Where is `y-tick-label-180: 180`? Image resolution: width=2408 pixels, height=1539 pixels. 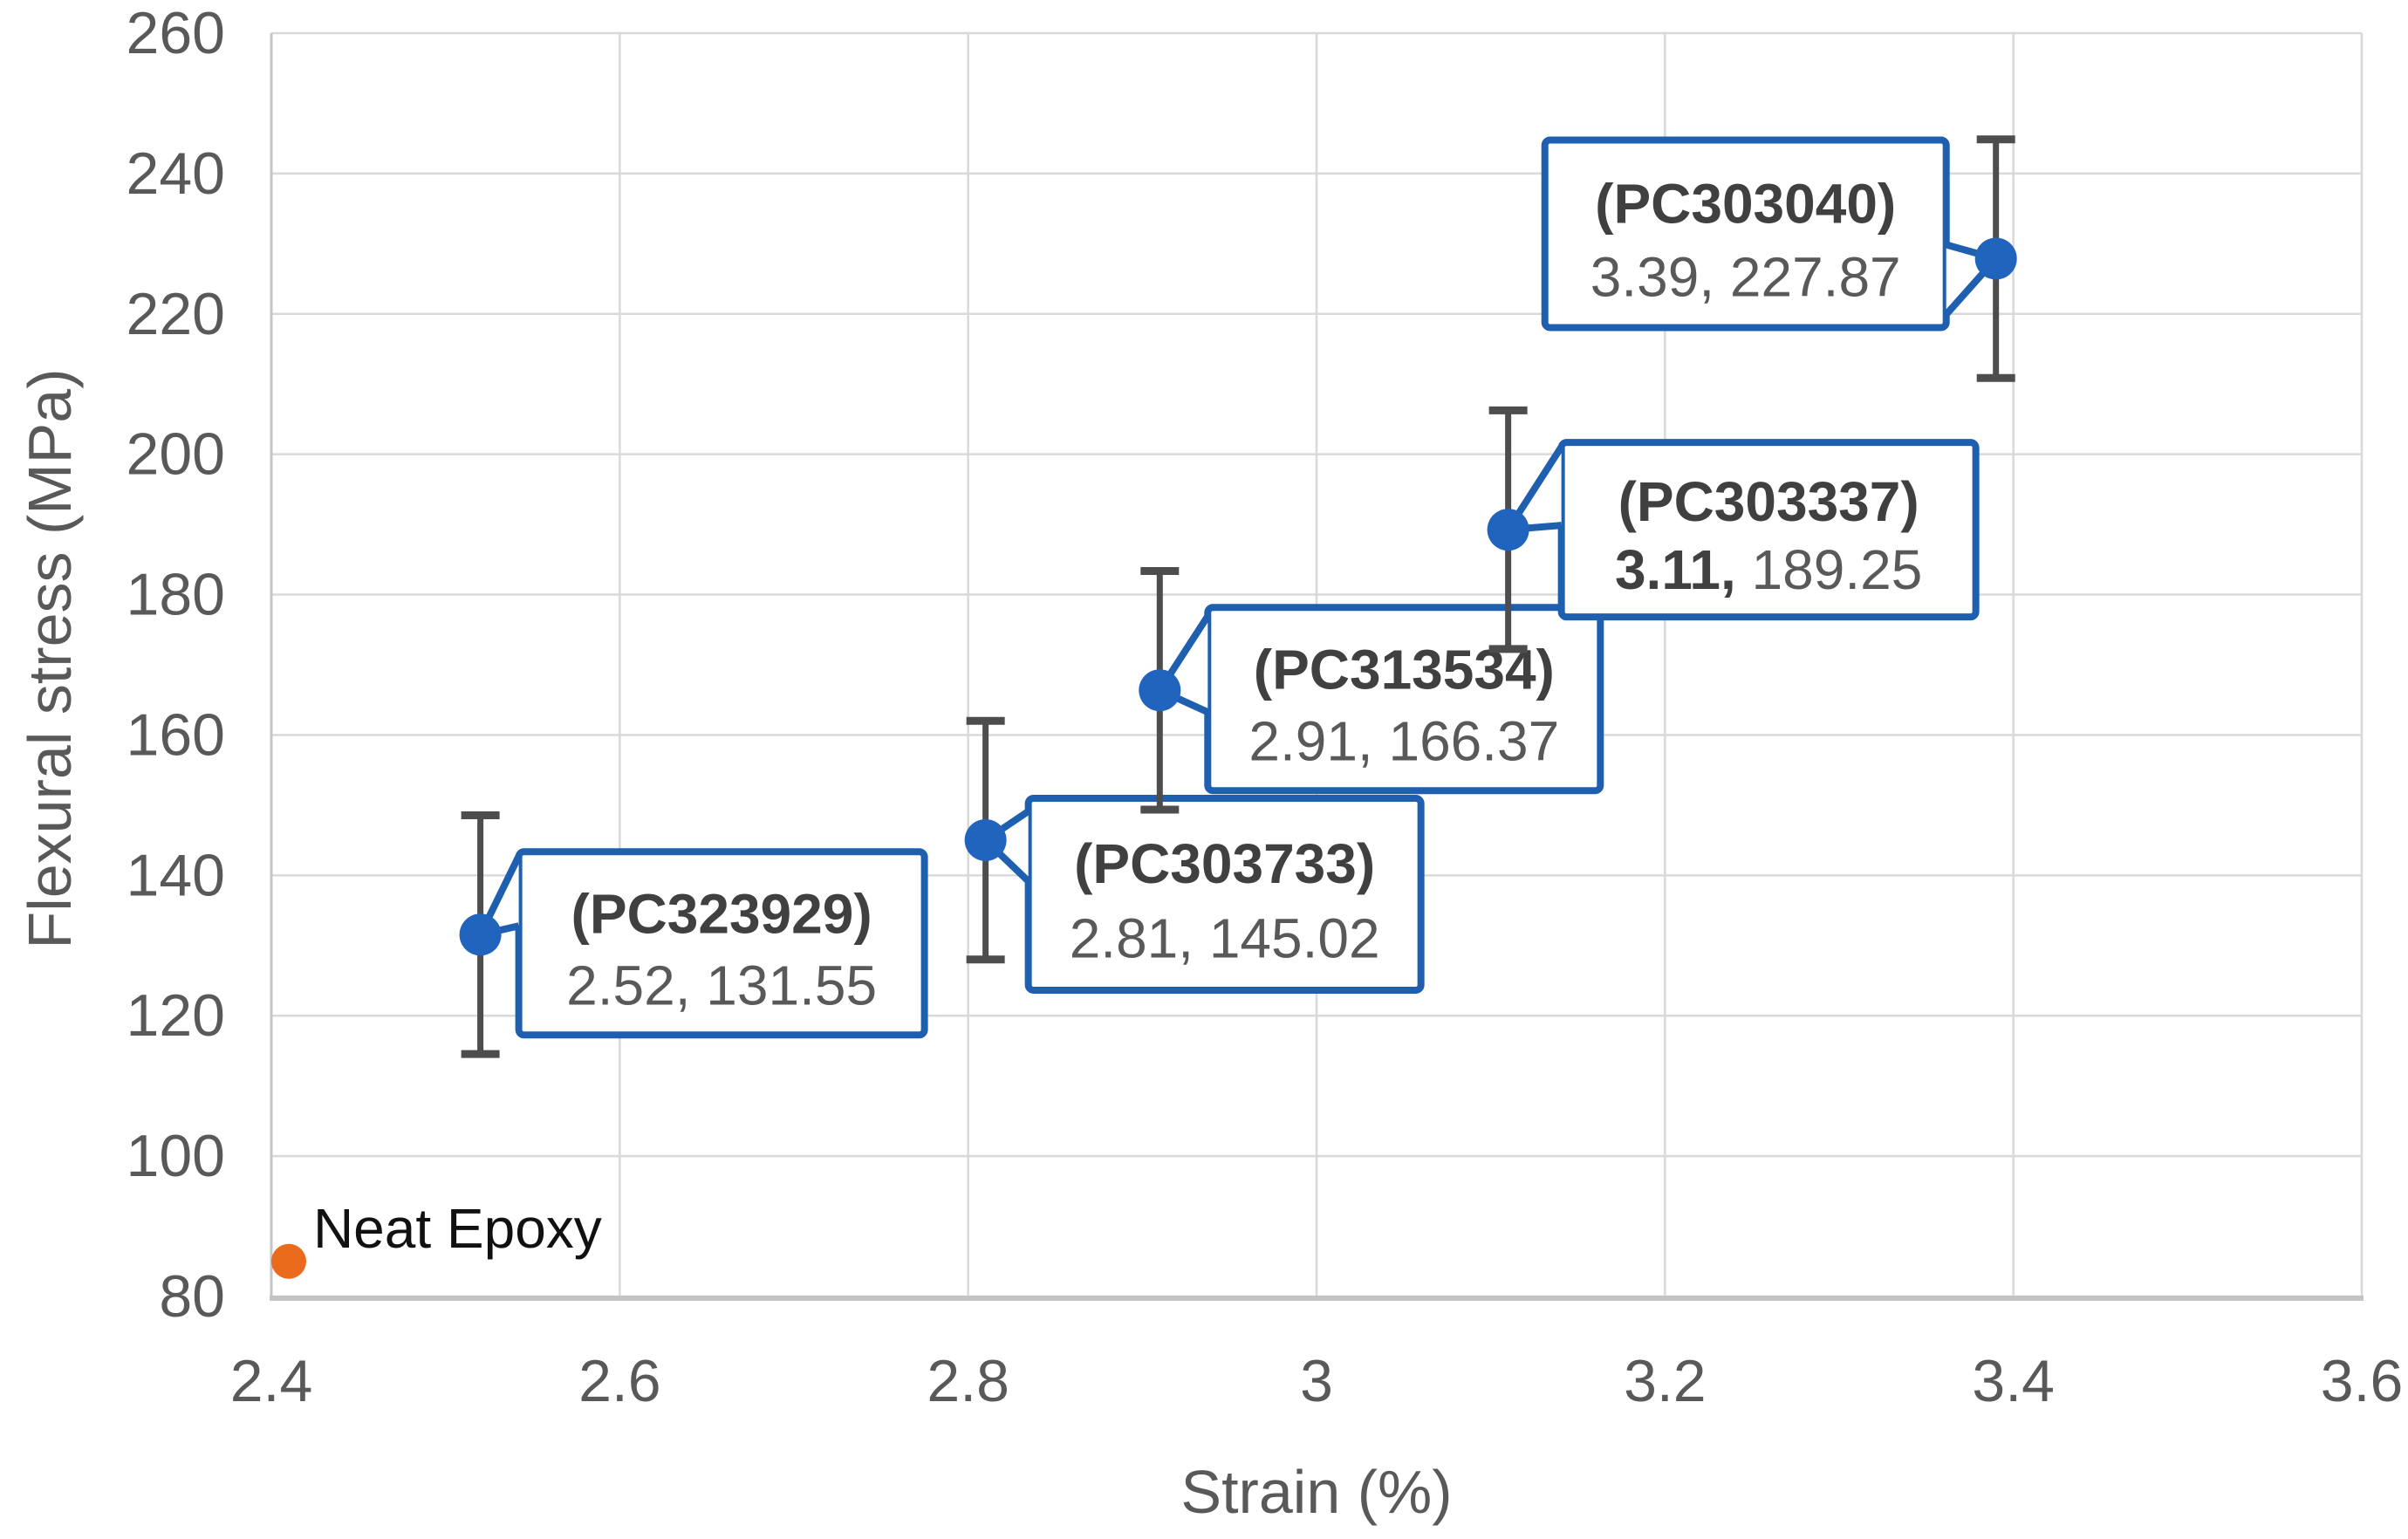
y-tick-label-180: 180 is located at coordinates (176, 595).